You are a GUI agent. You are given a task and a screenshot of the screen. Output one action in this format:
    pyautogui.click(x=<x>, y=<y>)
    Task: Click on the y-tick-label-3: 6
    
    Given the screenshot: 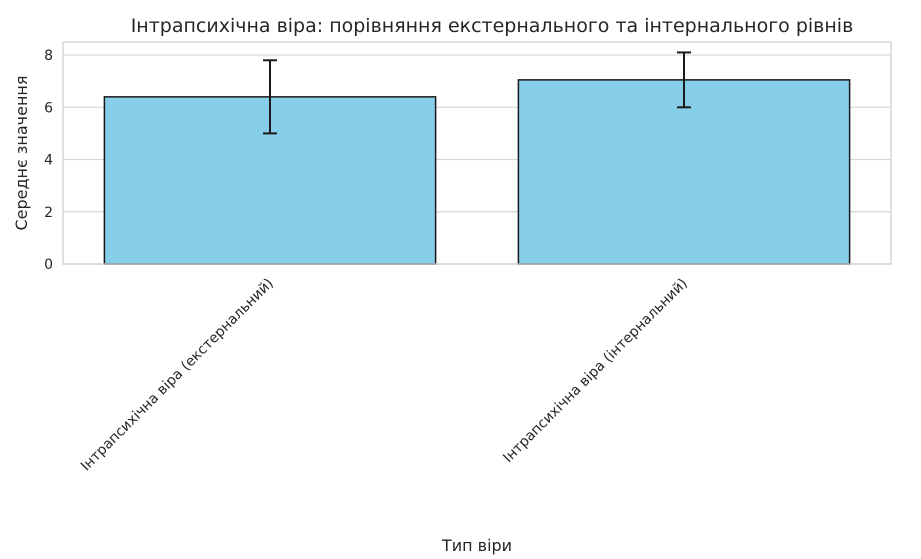 What is the action you would take?
    pyautogui.click(x=48, y=108)
    